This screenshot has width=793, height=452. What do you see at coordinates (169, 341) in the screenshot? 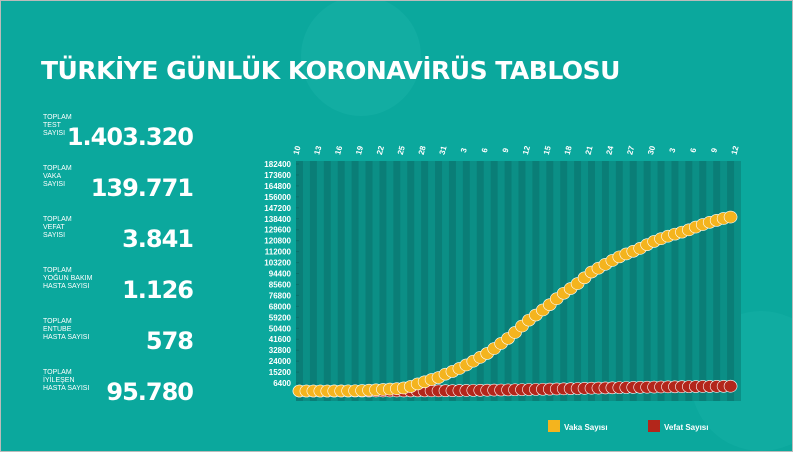
I see `stat-value: 578` at bounding box center [169, 341].